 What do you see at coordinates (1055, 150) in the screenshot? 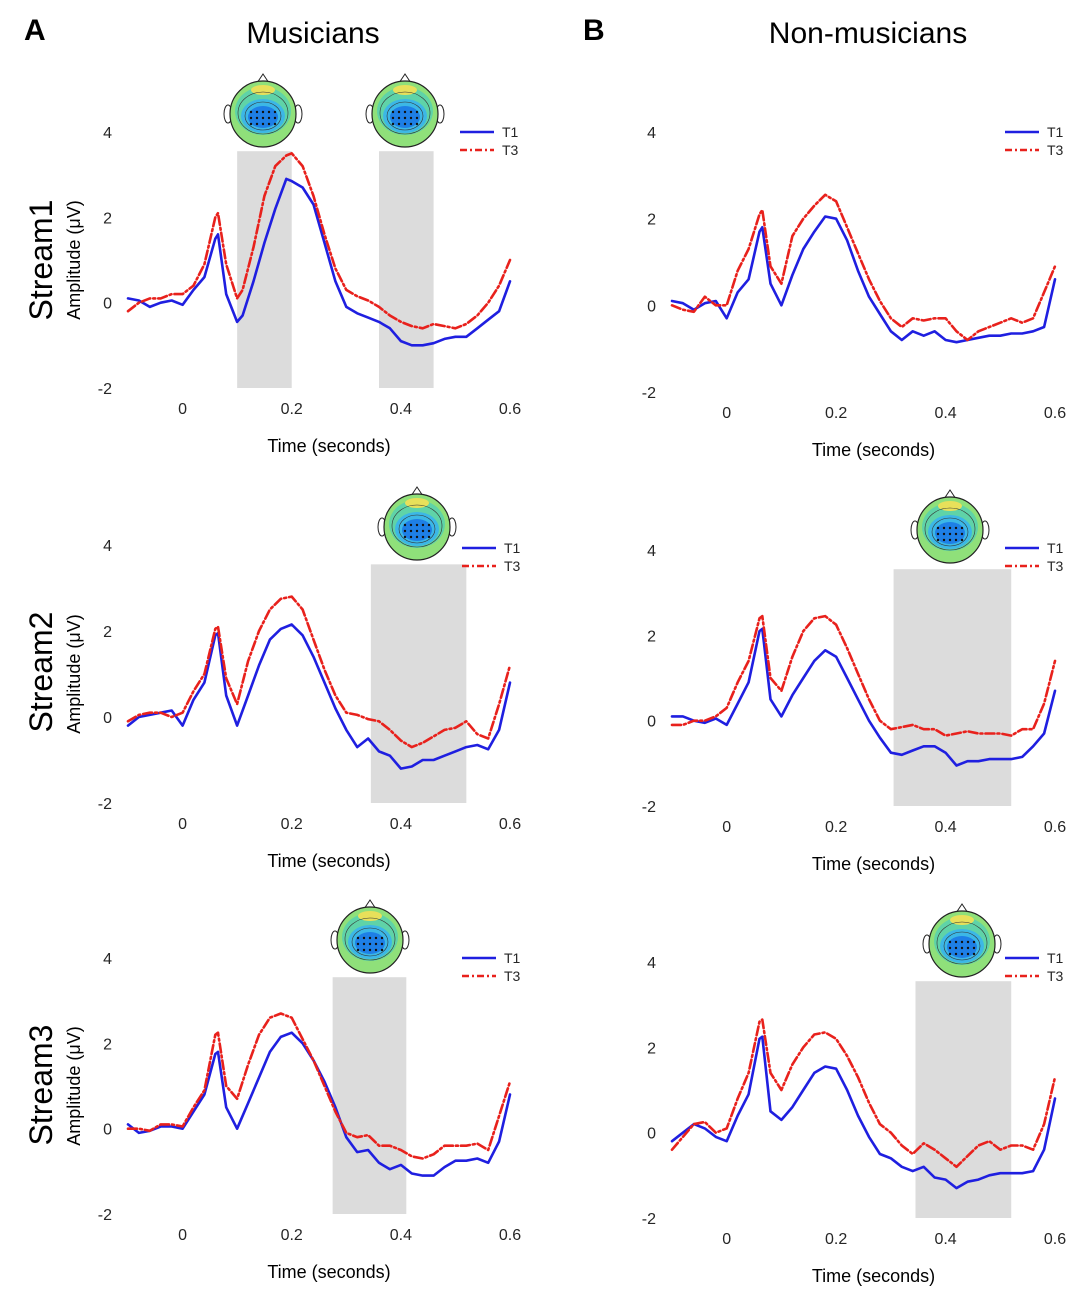
I see `nonmusicians-stream1-legend-label-t3: T3` at bounding box center [1055, 150].